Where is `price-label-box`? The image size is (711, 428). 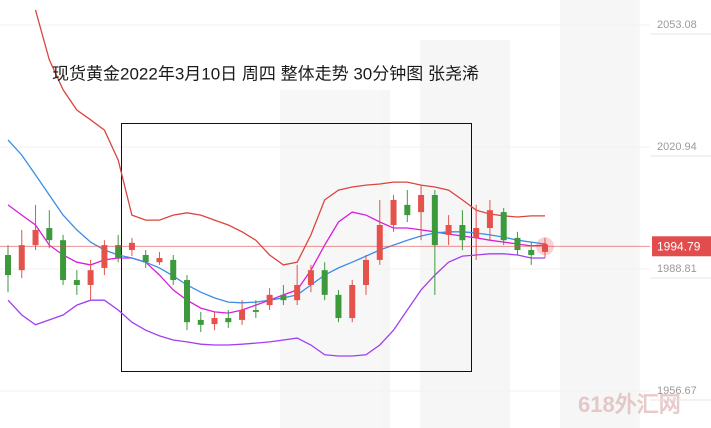 price-label-box is located at coordinates (681, 246).